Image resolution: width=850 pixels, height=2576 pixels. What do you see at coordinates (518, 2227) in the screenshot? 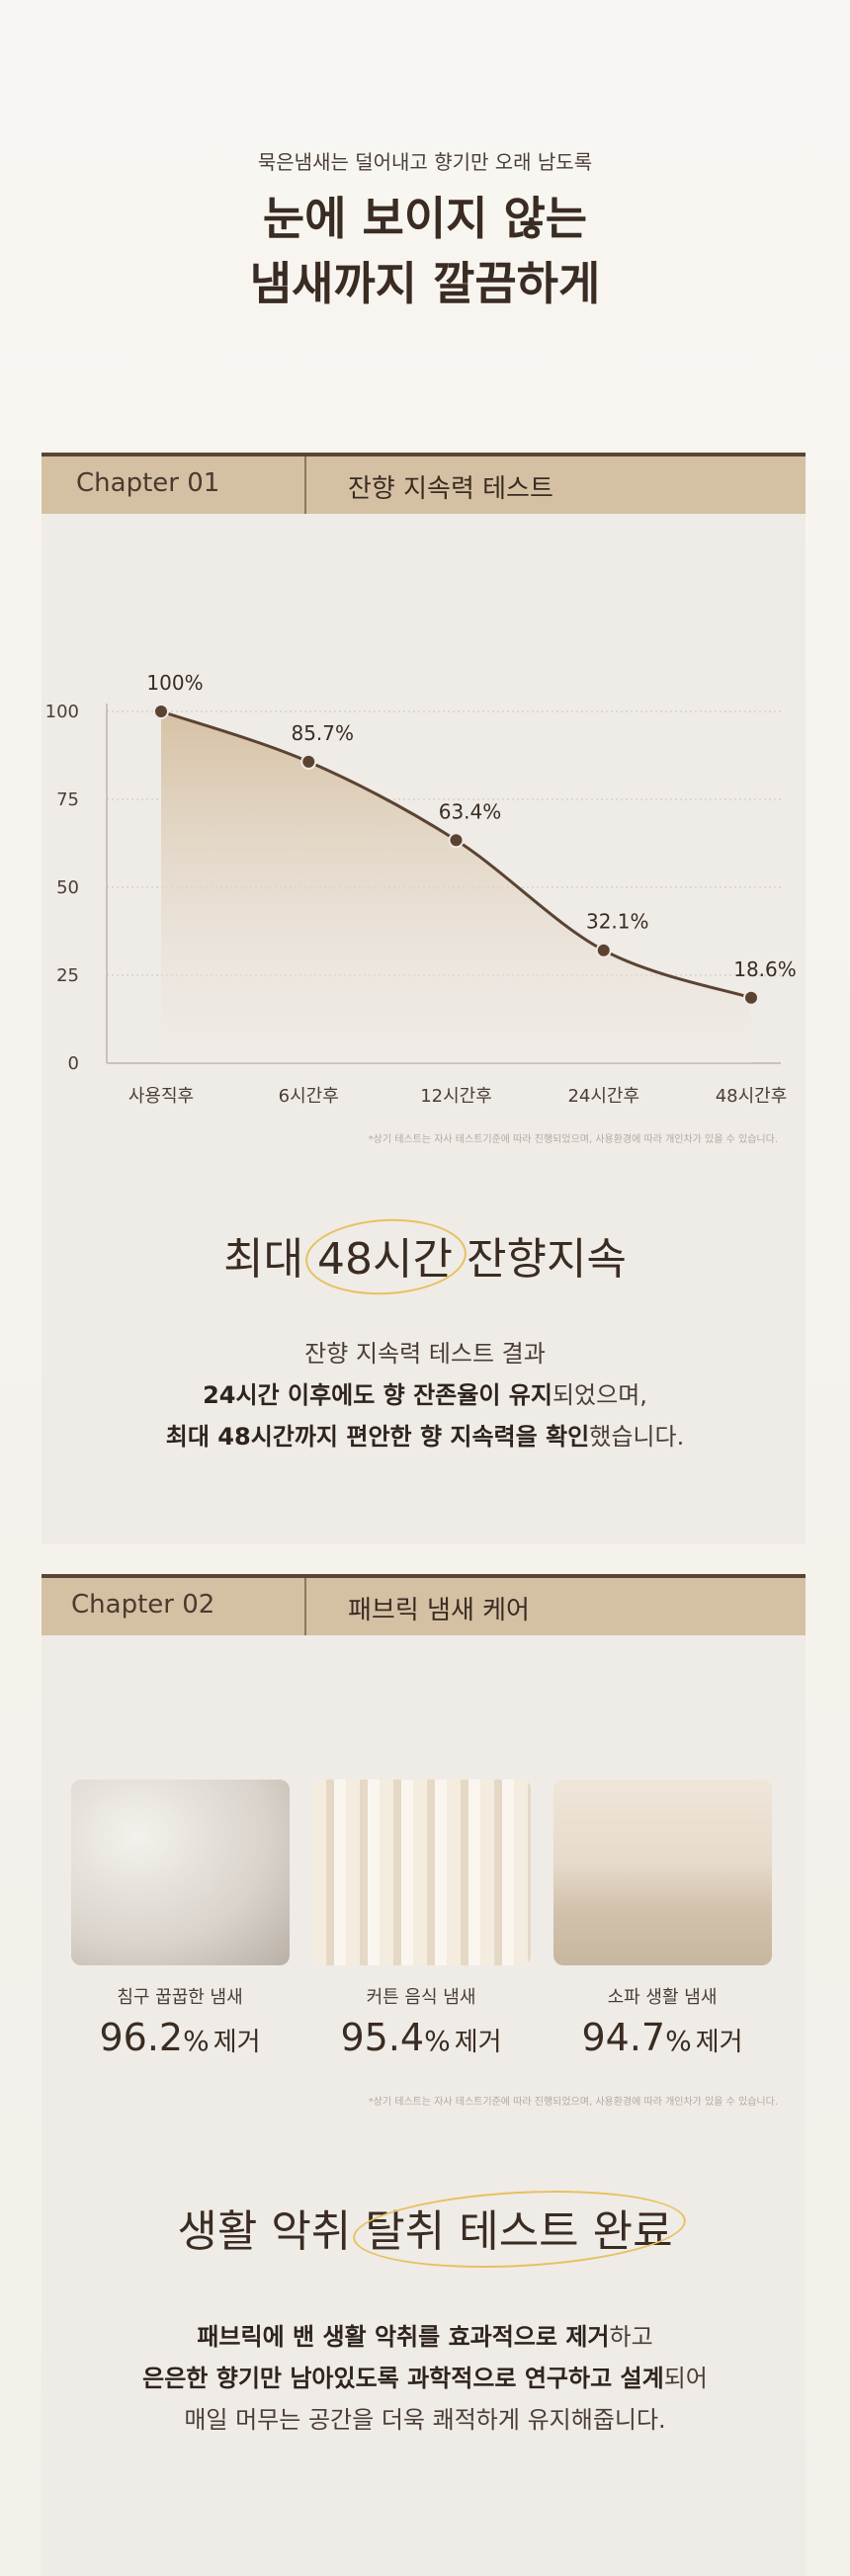
I see `highlight-text: 탈취 테스트 완료` at bounding box center [518, 2227].